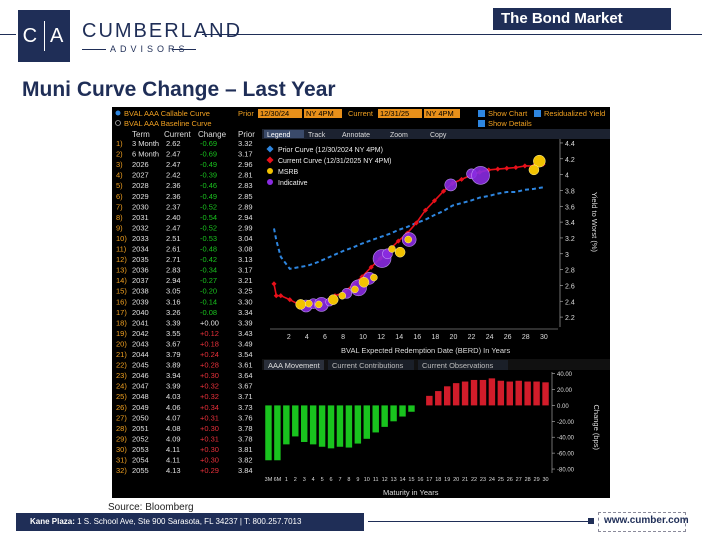  What do you see at coordinates (140, 238) in the screenshot?
I see `row-term: 2033` at bounding box center [140, 238].